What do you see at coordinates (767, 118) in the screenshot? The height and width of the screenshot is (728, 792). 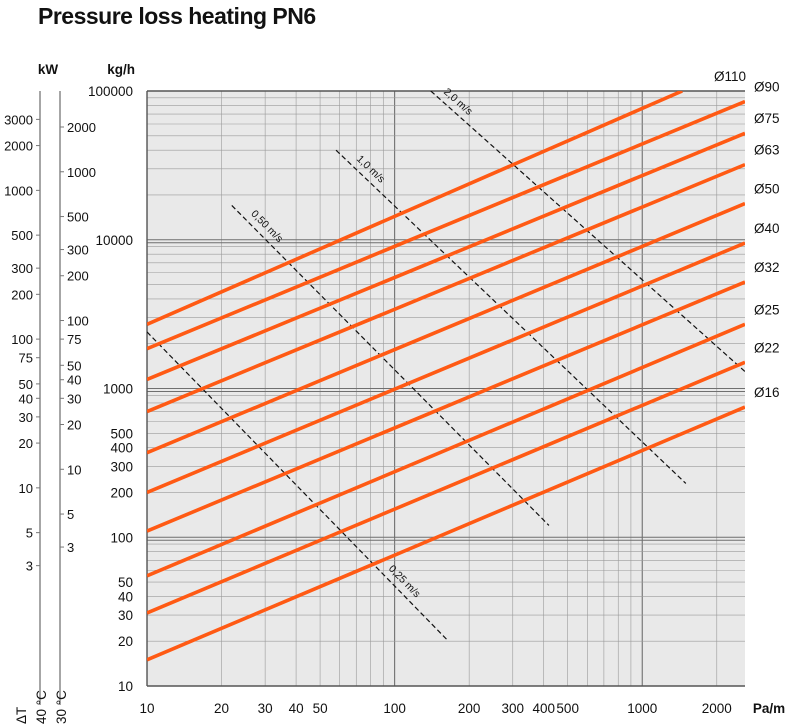 I see `series-label: Ø75` at bounding box center [767, 118].